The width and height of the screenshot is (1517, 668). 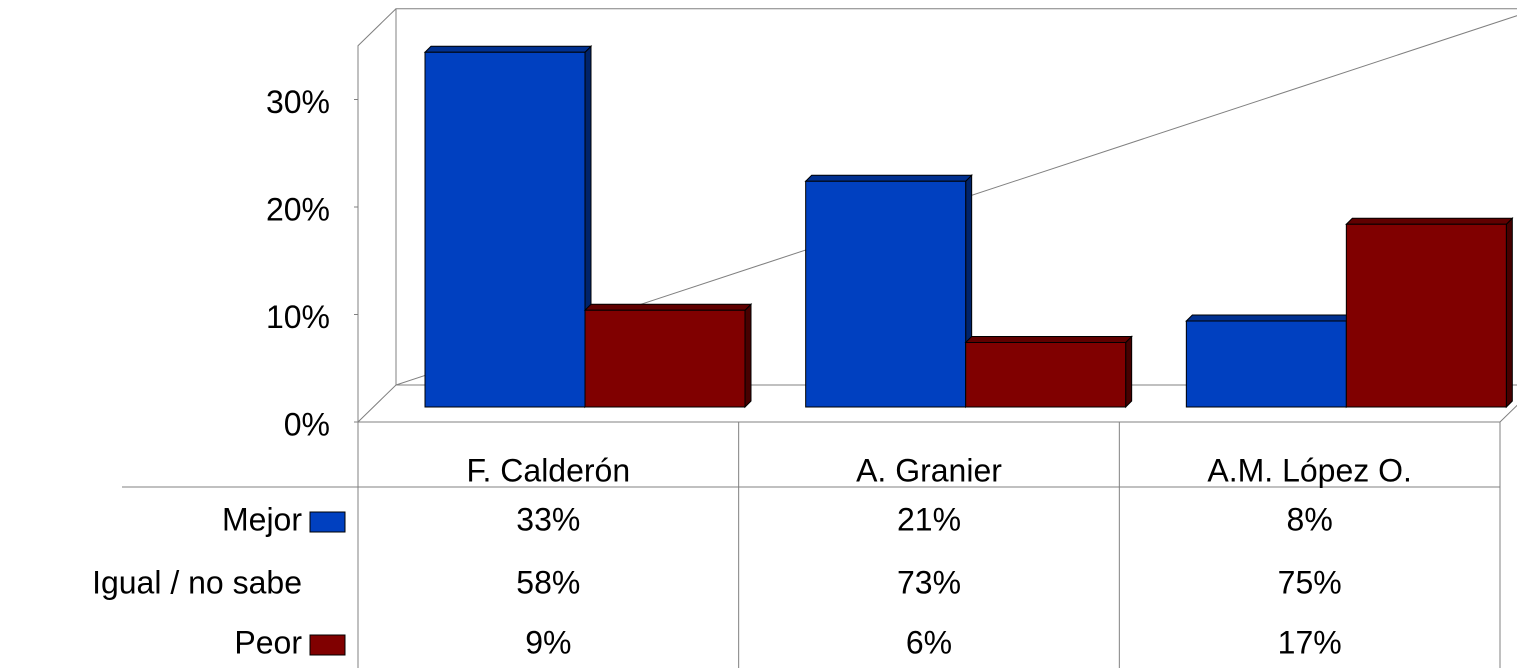 What do you see at coordinates (268, 642) in the screenshot?
I see `legend-label: Peor` at bounding box center [268, 642].